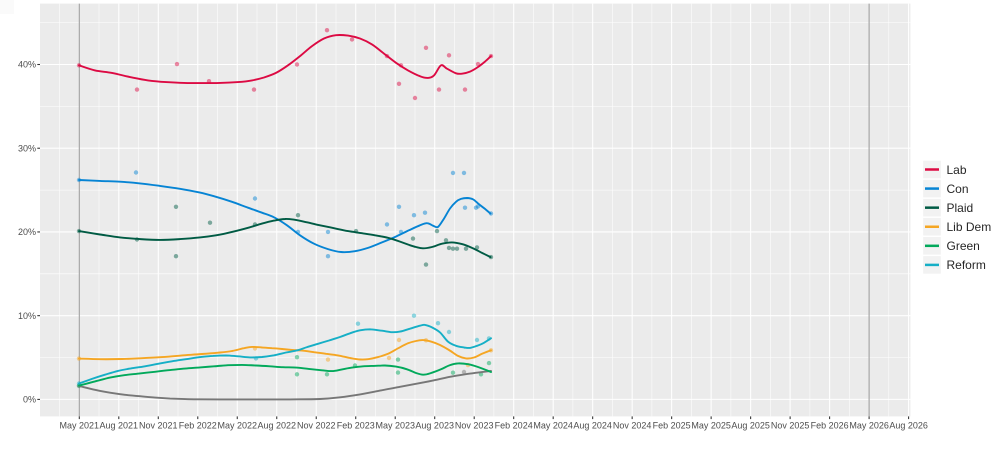  I want to click on svg-text: May 2025, so click(711, 425).